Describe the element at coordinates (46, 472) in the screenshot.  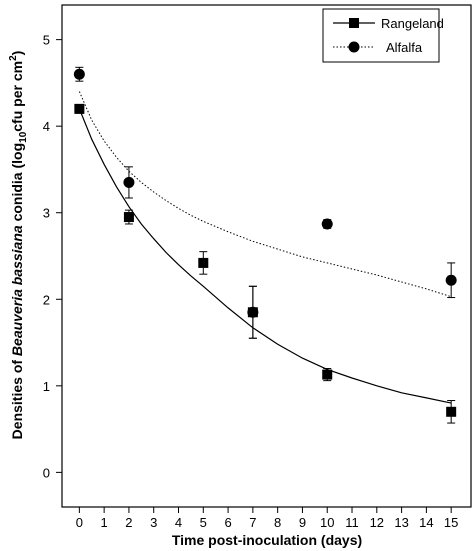
I see `y-tick-label: 0` at that location.